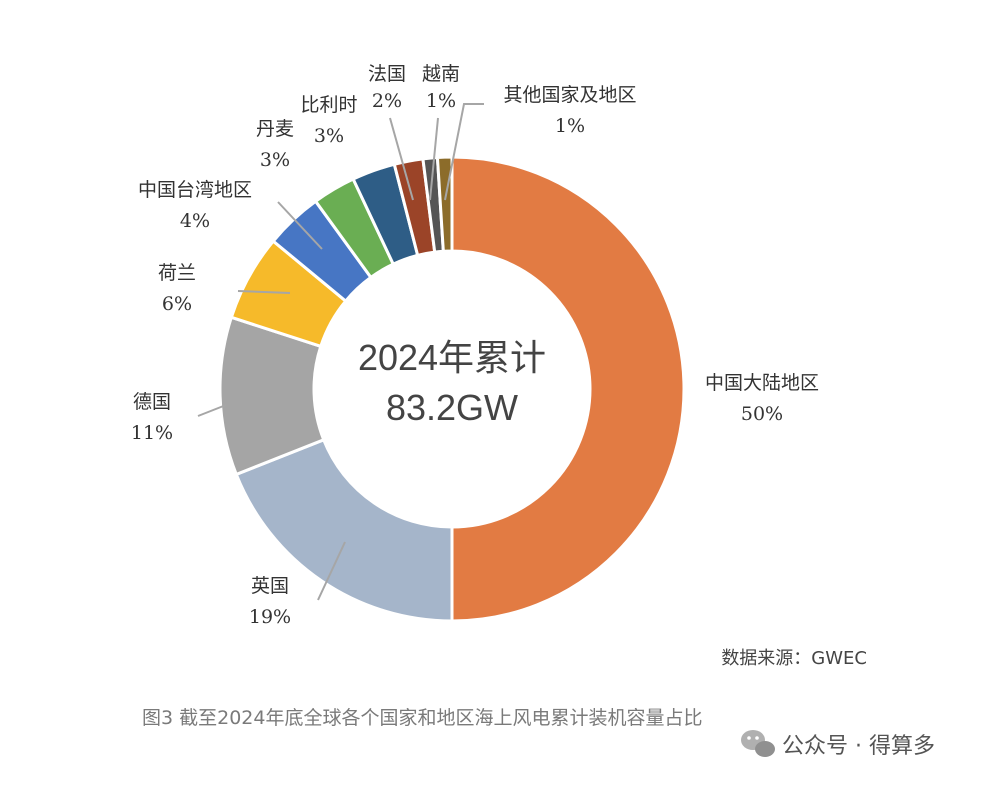 Image resolution: width=1008 pixels, height=786 pixels. What do you see at coordinates (434, 159) in the screenshot?
I see `leader-line-越南` at bounding box center [434, 159].